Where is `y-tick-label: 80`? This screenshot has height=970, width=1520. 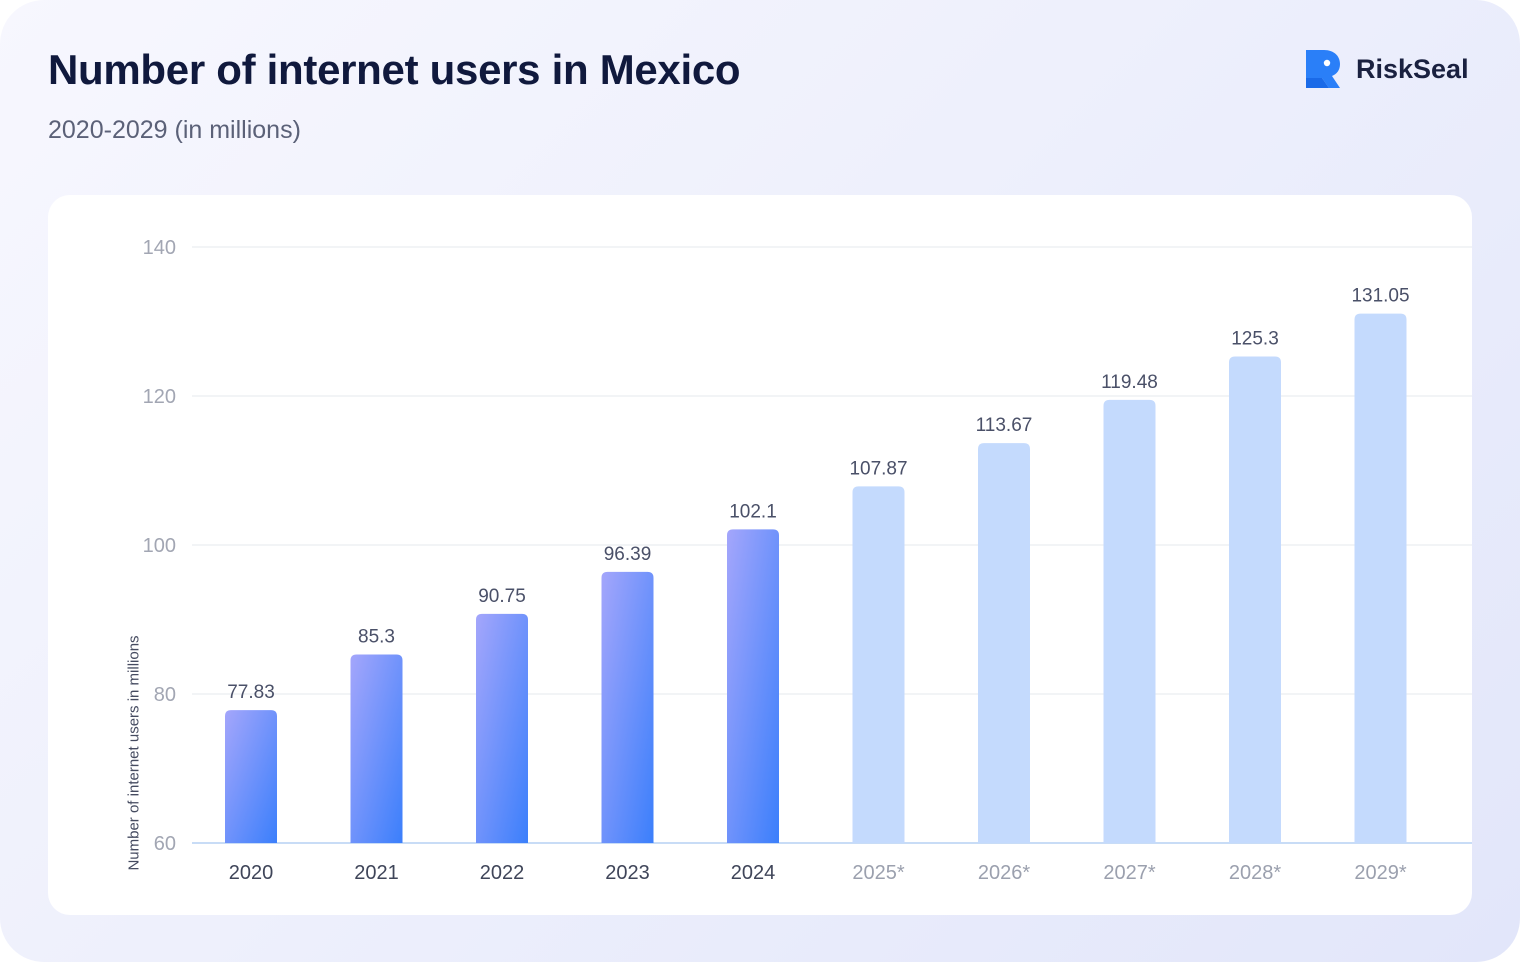
y-tick-label: 80 is located at coordinates (165, 695).